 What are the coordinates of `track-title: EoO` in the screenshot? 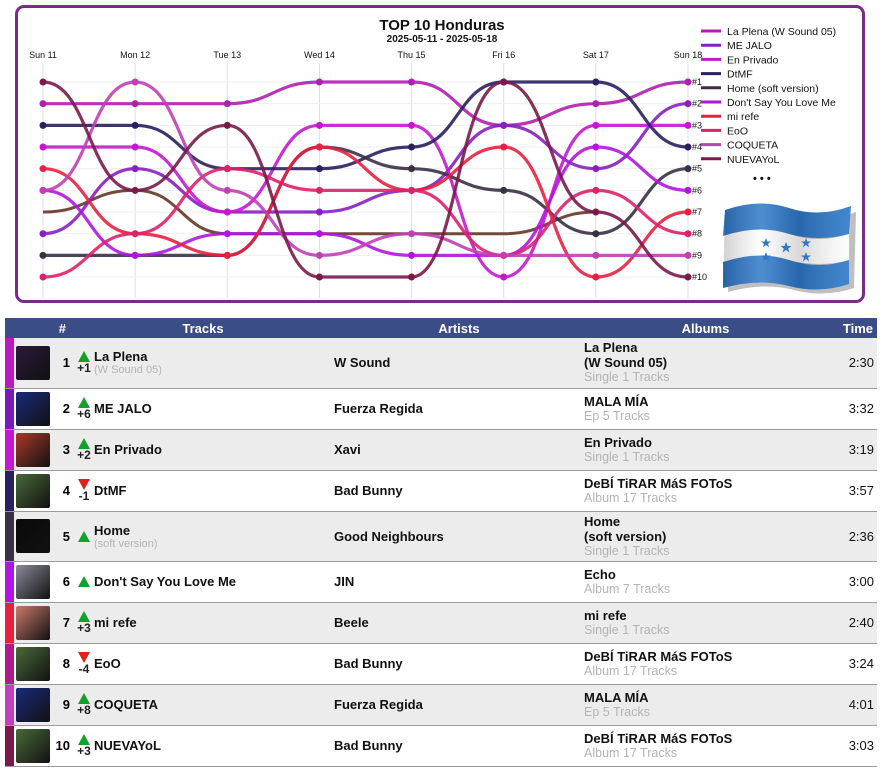 It's located at (107, 663).